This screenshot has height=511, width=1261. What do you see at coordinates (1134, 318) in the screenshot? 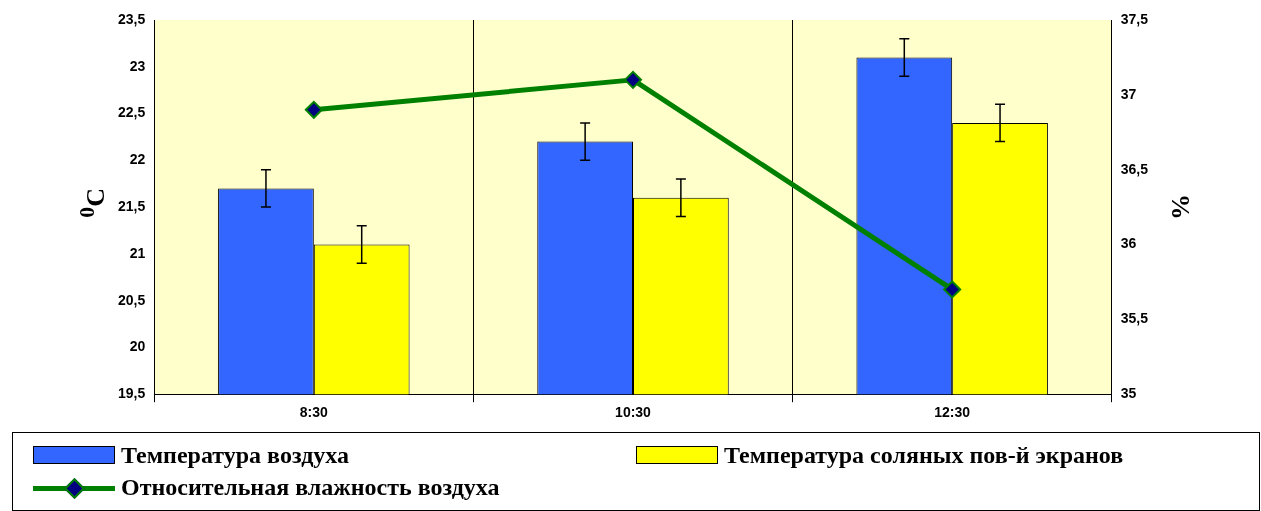
I see `y2-tick-label: 35,5` at bounding box center [1134, 318].